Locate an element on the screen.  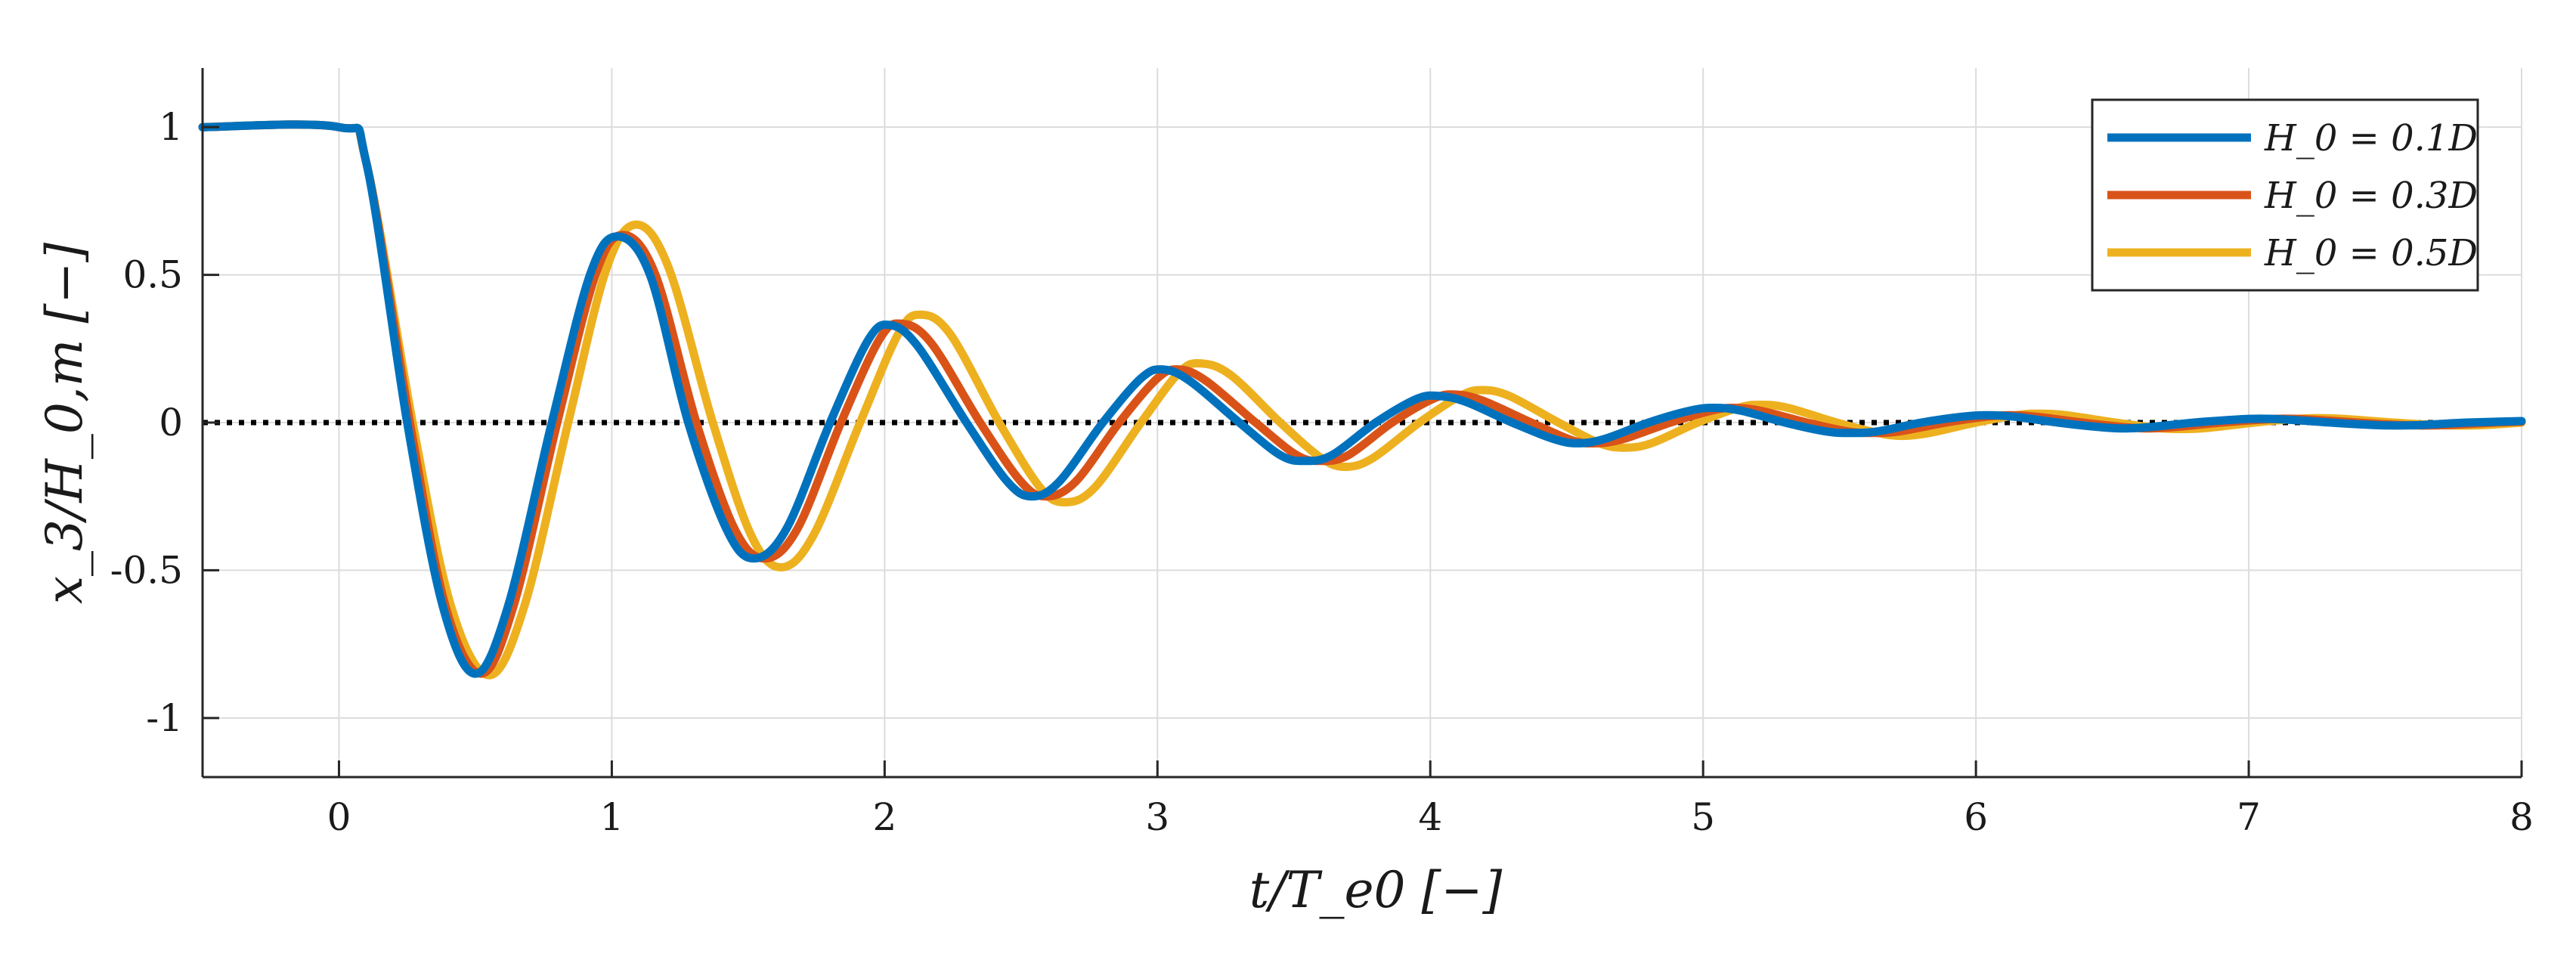
legend: H_0 = 0.1D H_0 = 0.3D H_0 = 0.5D is located at coordinates (2285, 195).